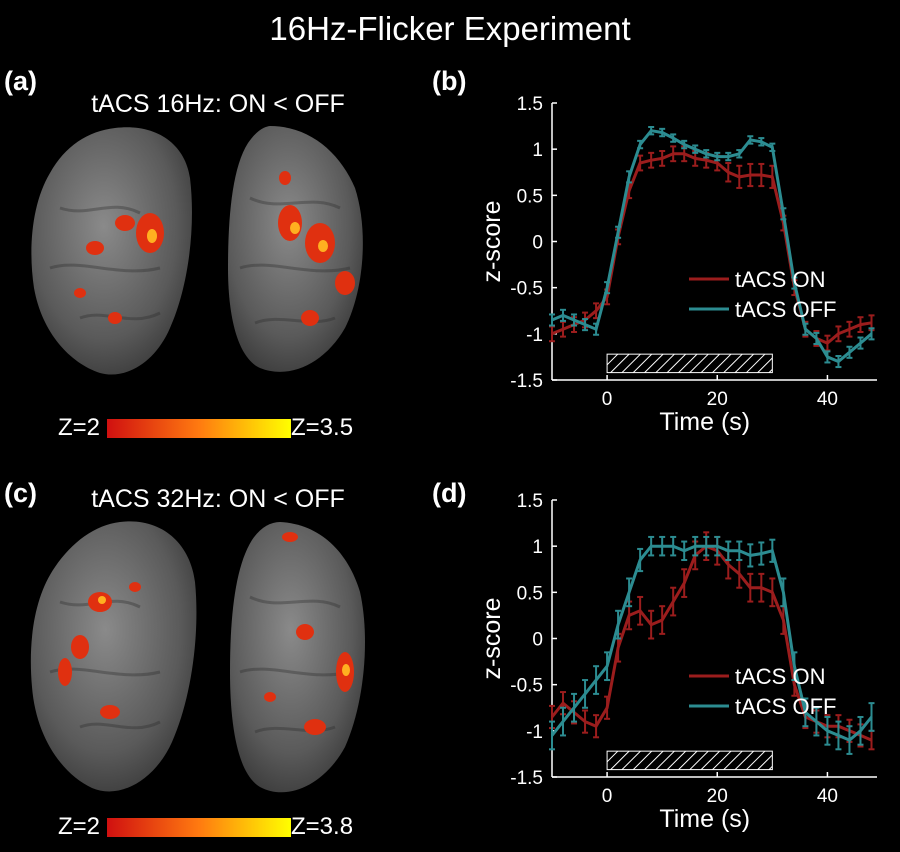 This screenshot has height=852, width=900. I want to click on colorbar-max-label-a: Z=3.5, so click(322, 427).